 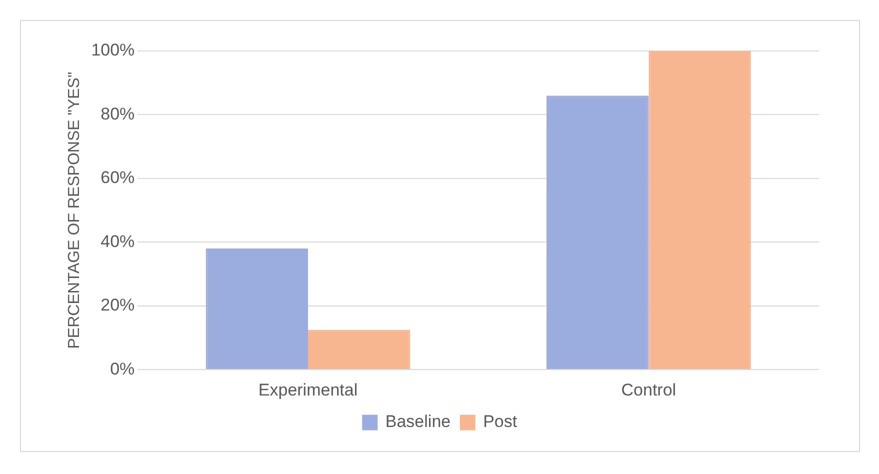 I want to click on y-tick-label: 0%, so click(x=122, y=368).